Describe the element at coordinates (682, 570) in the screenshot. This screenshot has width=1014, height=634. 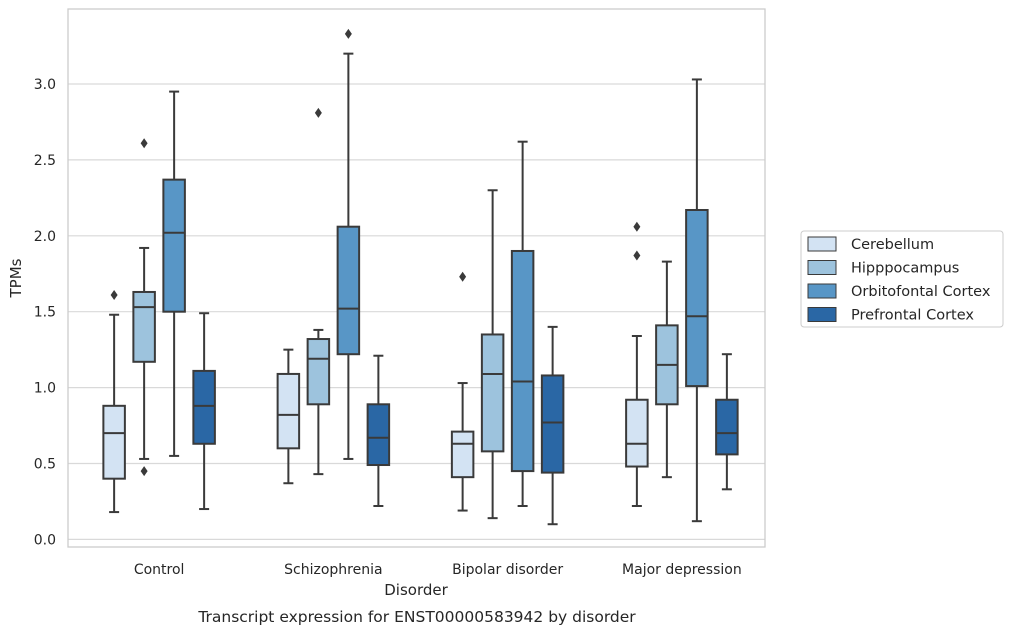
I see `x-tick-label: Major depression` at that location.